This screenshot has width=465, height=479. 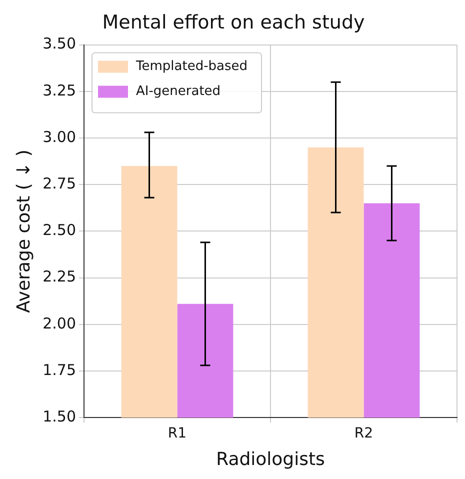 I want to click on y-tick-label: 3.00, so click(x=59, y=137).